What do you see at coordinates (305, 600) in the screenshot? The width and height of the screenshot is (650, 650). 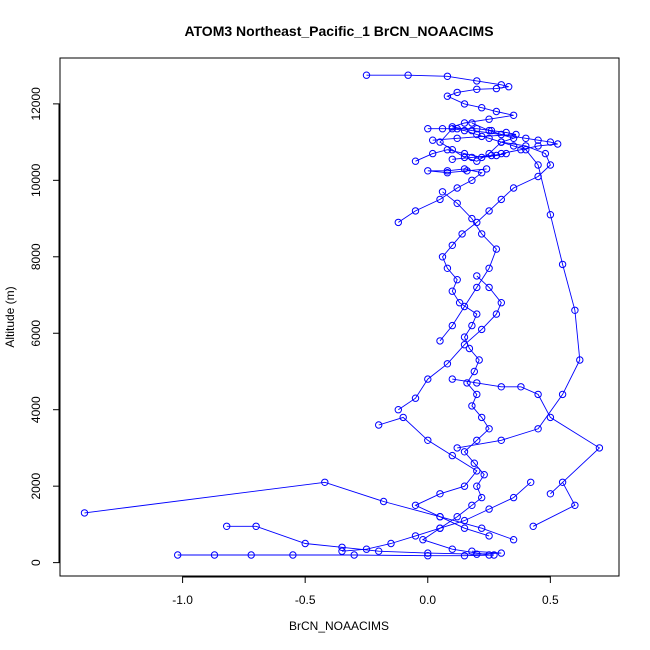 I see `x-tick-label: -0.5` at bounding box center [305, 600].